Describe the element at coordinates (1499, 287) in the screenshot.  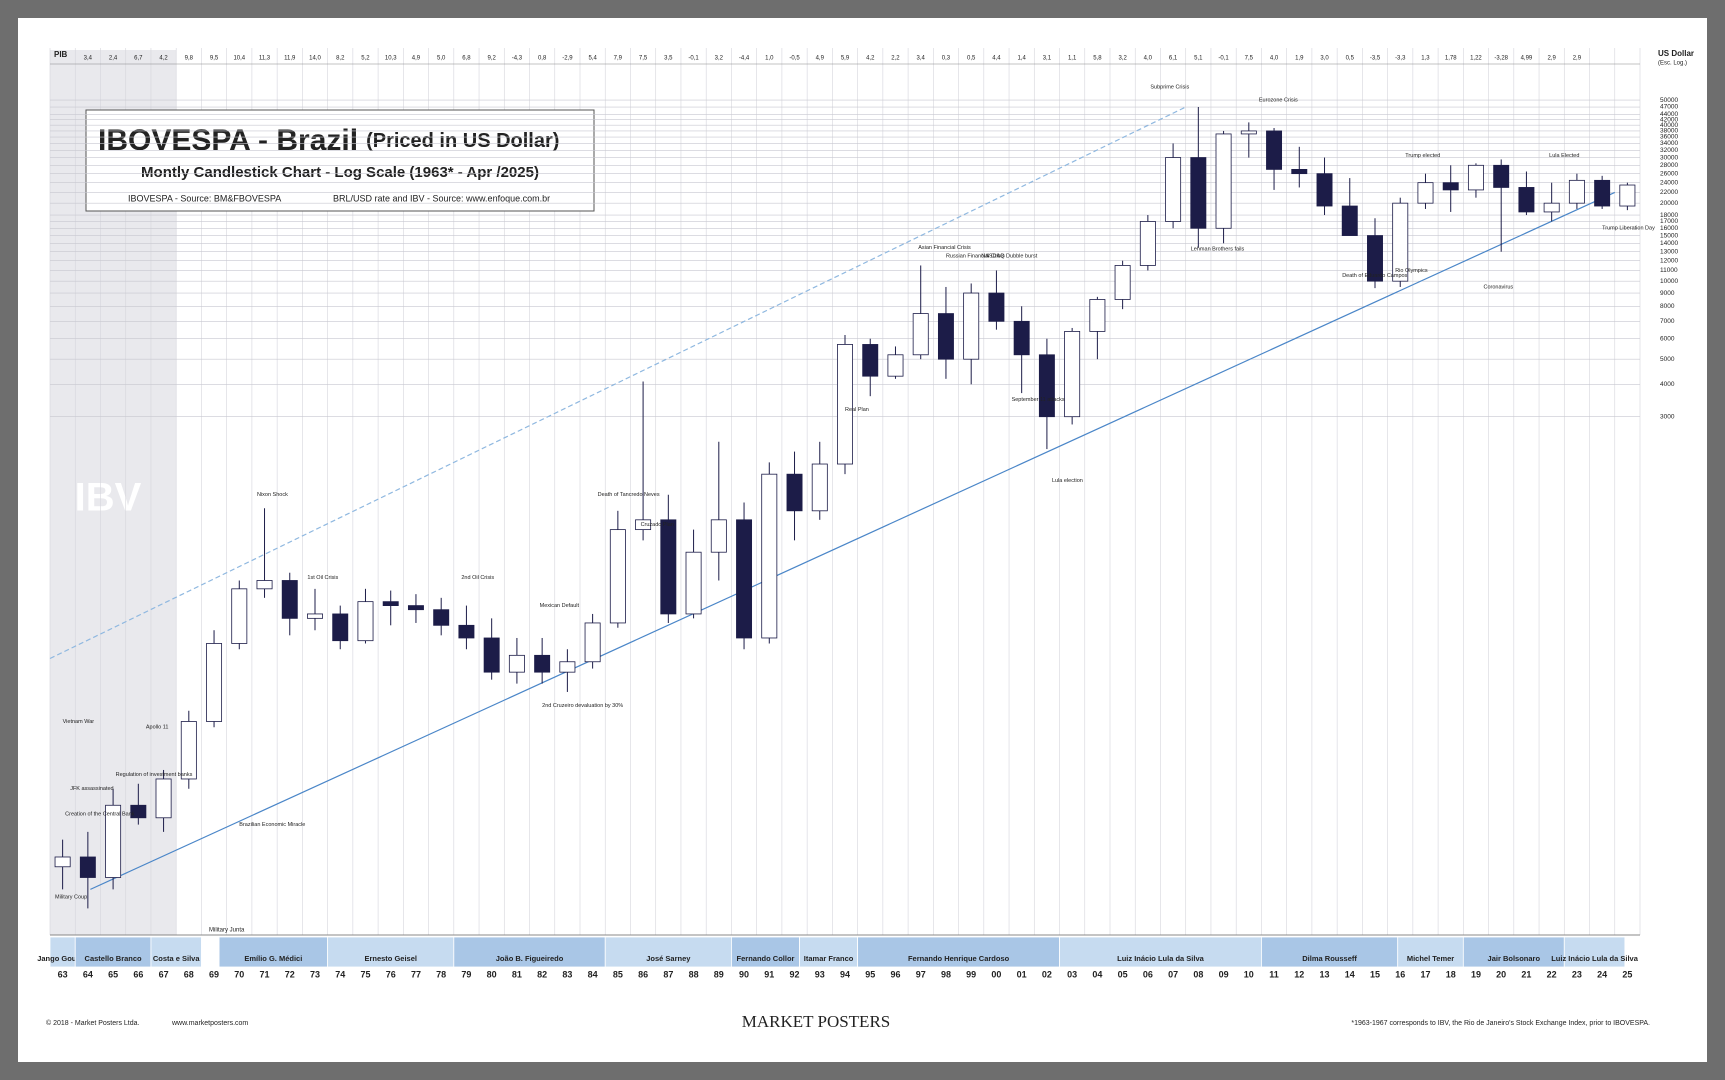
I see `annotation: Coronavirus` at that location.